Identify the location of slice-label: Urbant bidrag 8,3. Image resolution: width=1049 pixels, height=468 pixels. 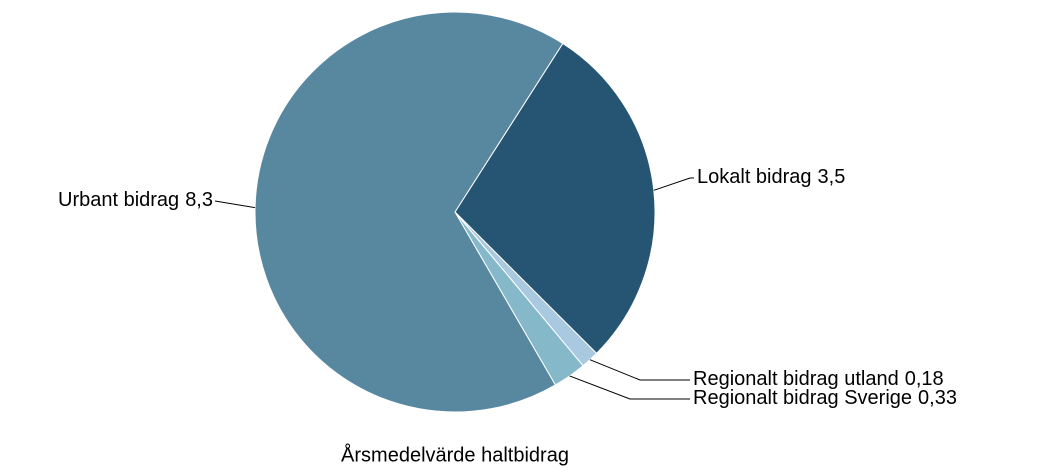
(135, 200).